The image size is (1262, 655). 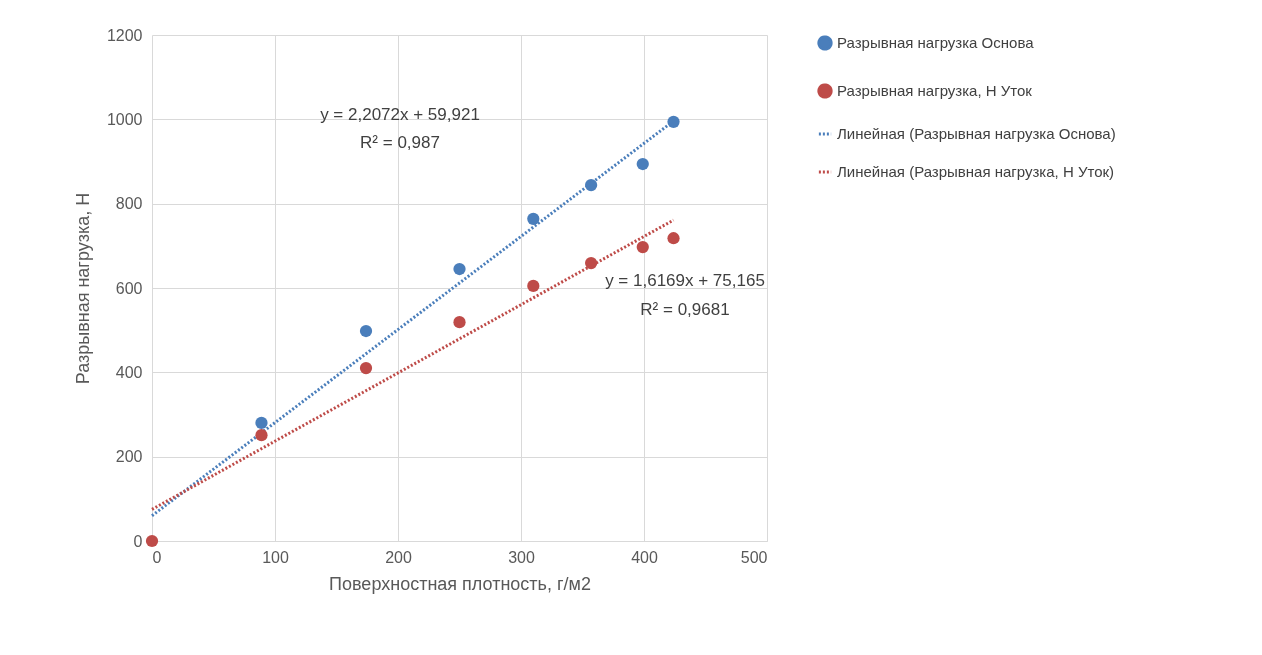 What do you see at coordinates (400, 142) in the screenshot?
I see `annotation: R² = 0,987` at bounding box center [400, 142].